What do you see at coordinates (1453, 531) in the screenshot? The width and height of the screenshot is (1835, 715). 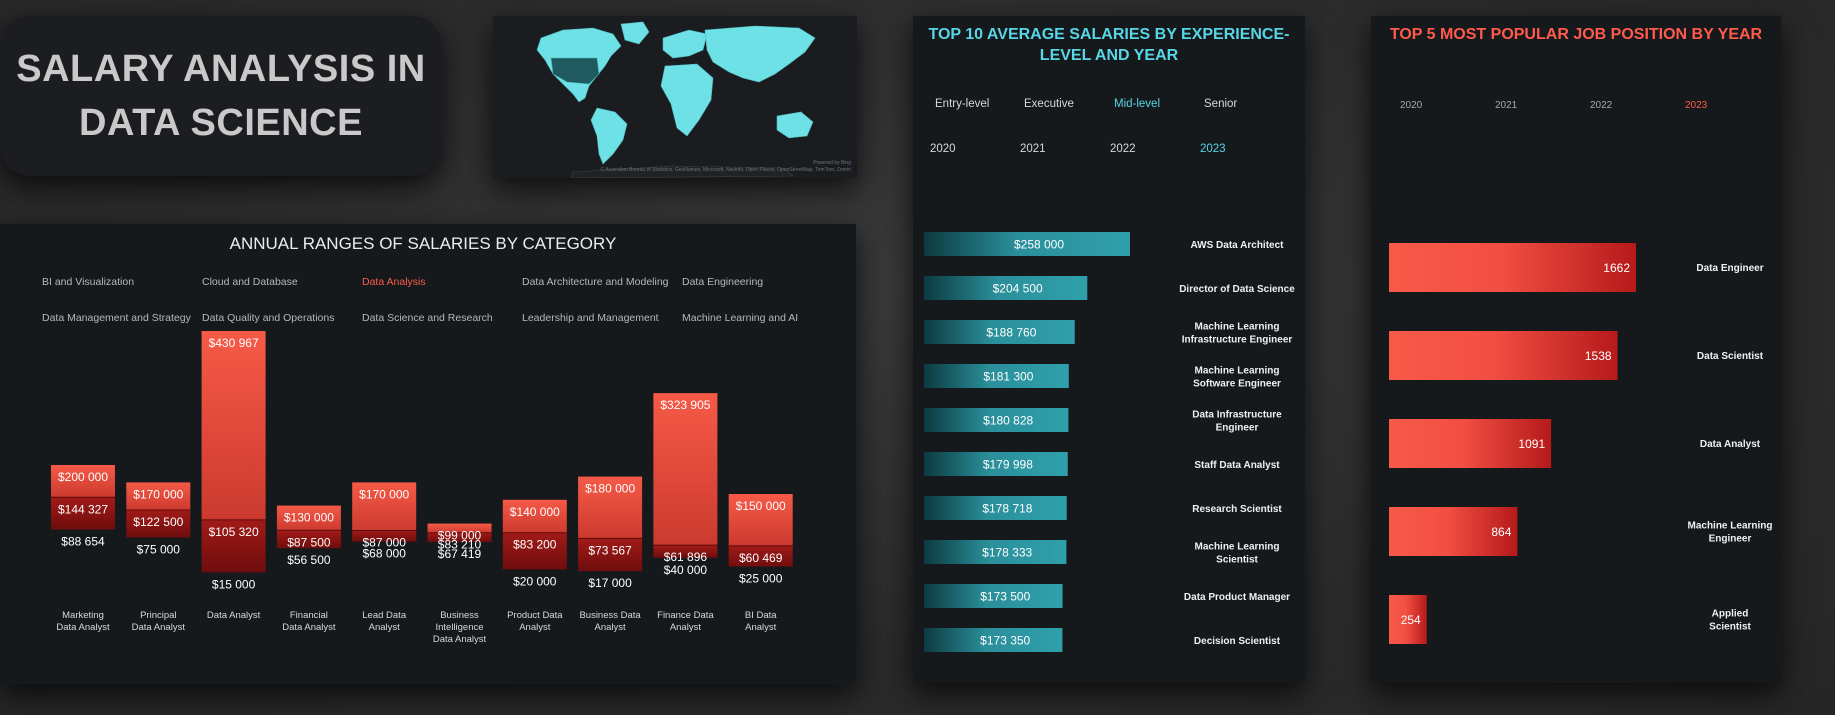 I see `job-bar-machine-learning-engineer` at bounding box center [1453, 531].